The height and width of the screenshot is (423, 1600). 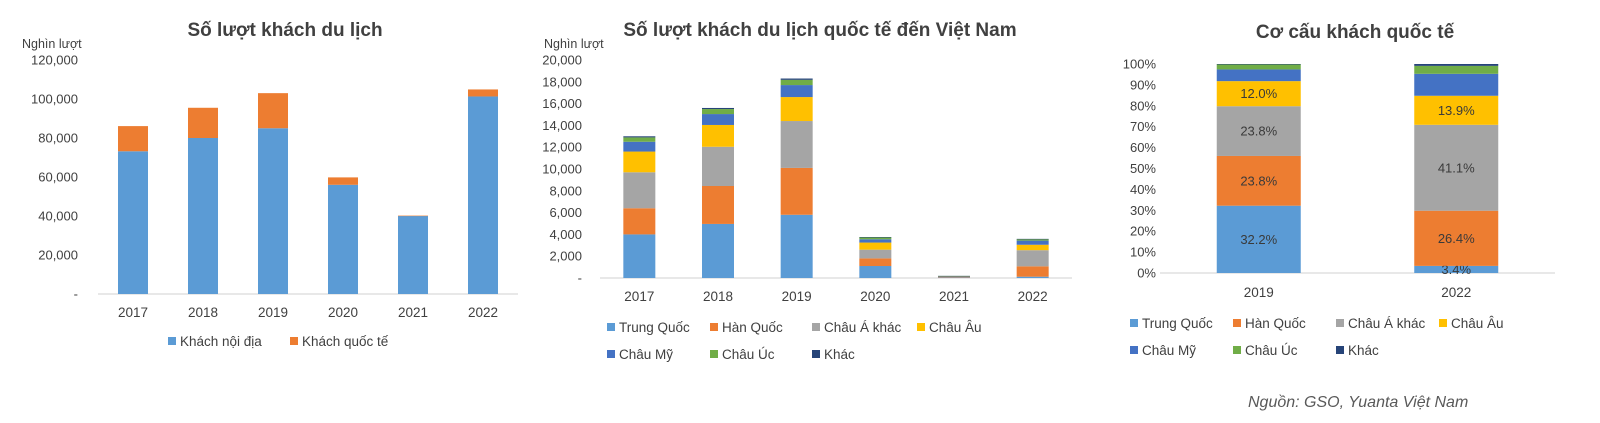 I want to click on x-tick-label: 2018, so click(x=718, y=296).